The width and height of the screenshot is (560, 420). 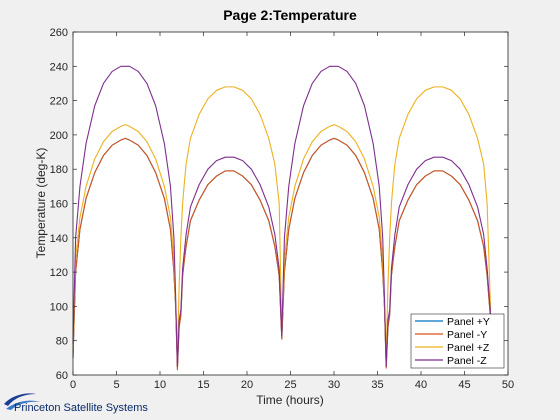 I want to click on x-tick-label: 50, so click(x=508, y=385).